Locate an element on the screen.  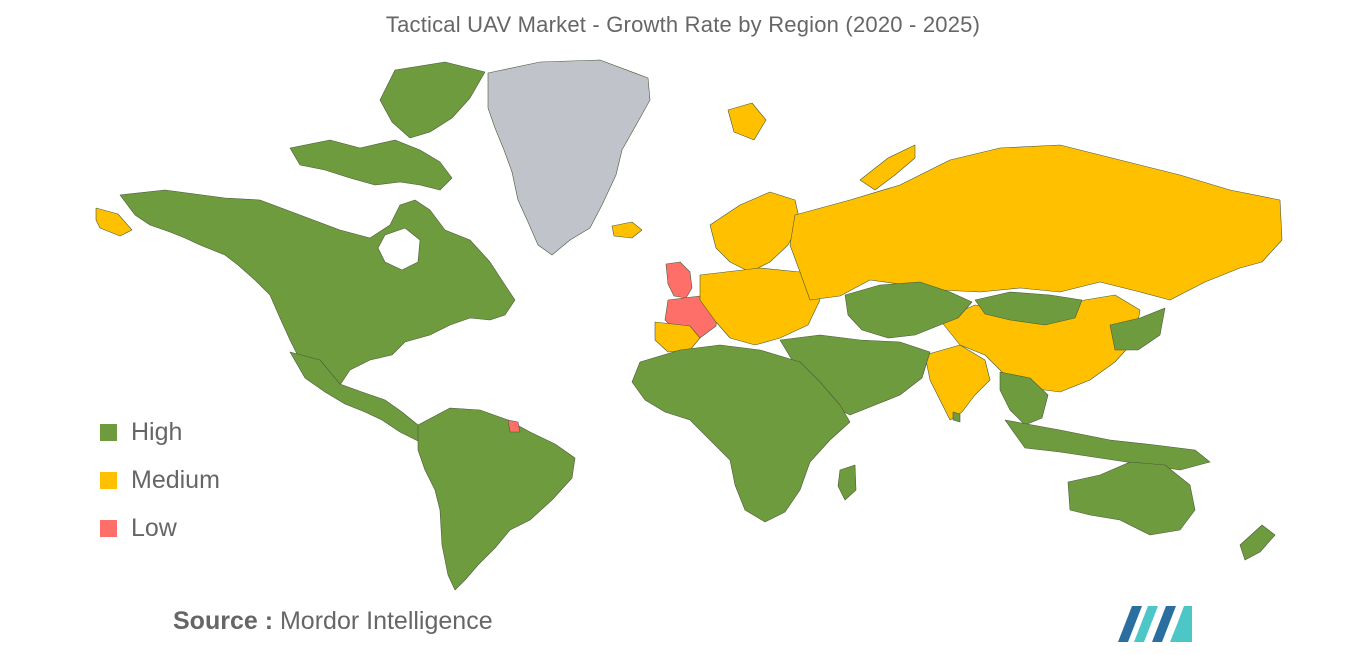
french-guiana-region is located at coordinates (514, 426).